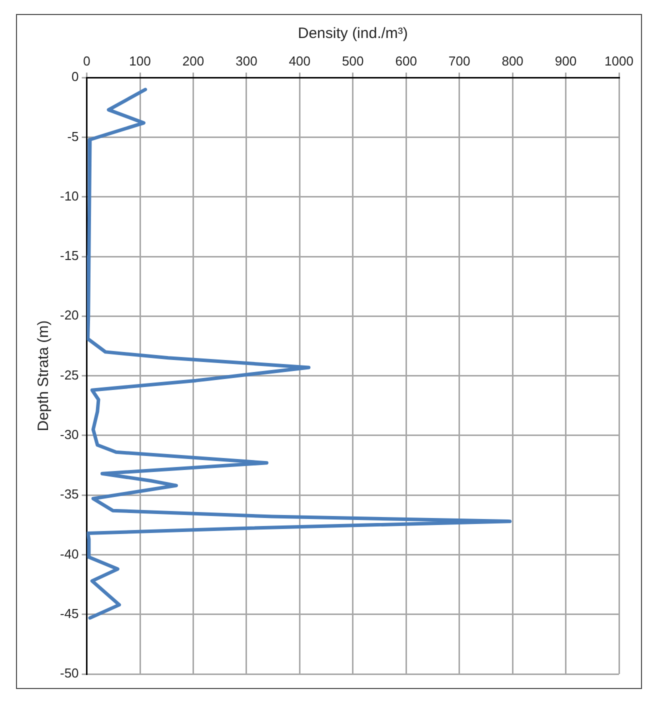  I want to click on y-axis-title: Depth Strata (m), so click(43, 376).